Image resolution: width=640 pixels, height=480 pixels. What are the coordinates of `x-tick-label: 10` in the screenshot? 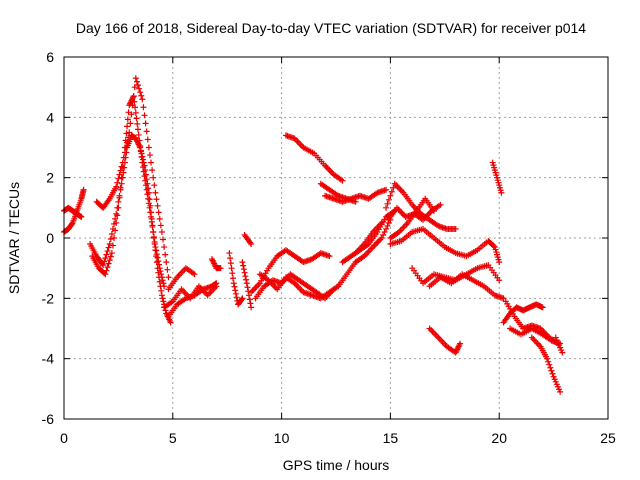 It's located at (282, 438).